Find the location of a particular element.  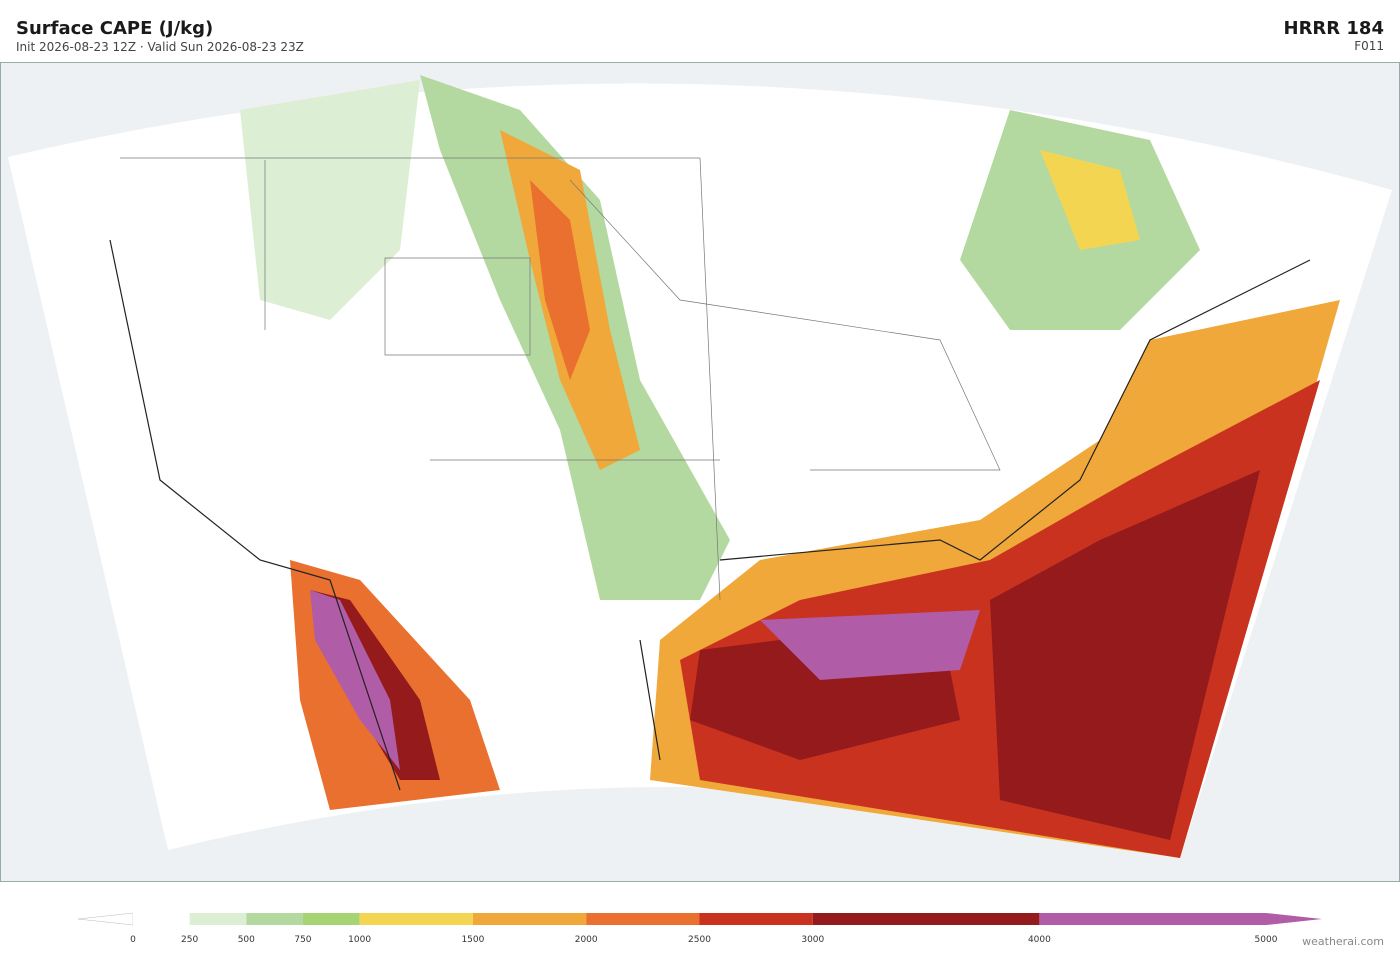

colorbar-tick-label: 2000 is located at coordinates (586, 940).